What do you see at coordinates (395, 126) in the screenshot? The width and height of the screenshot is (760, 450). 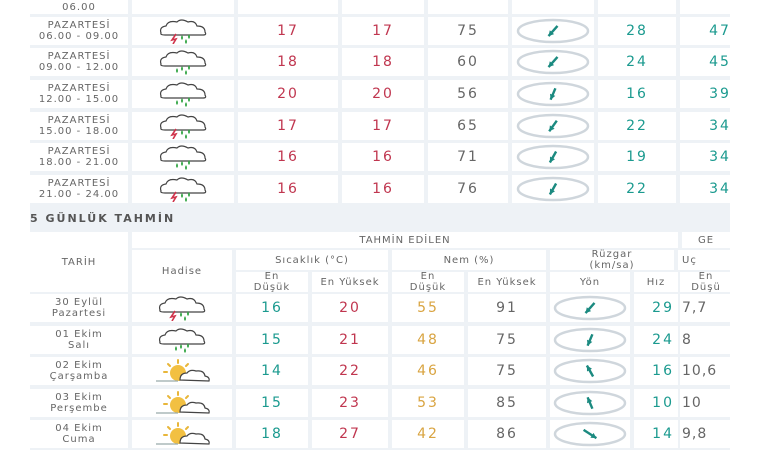 I see `hourly-row: PAZARTESİ 15.00 - 18.00 17 17 65 22 34` at bounding box center [395, 126].